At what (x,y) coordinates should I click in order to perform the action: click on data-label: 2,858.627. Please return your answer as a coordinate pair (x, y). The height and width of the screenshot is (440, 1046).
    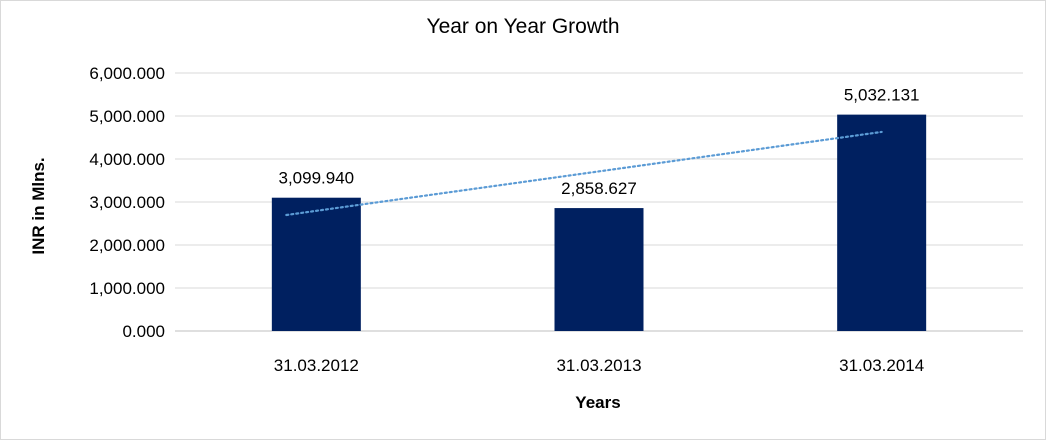
    Looking at the image, I should click on (599, 188).